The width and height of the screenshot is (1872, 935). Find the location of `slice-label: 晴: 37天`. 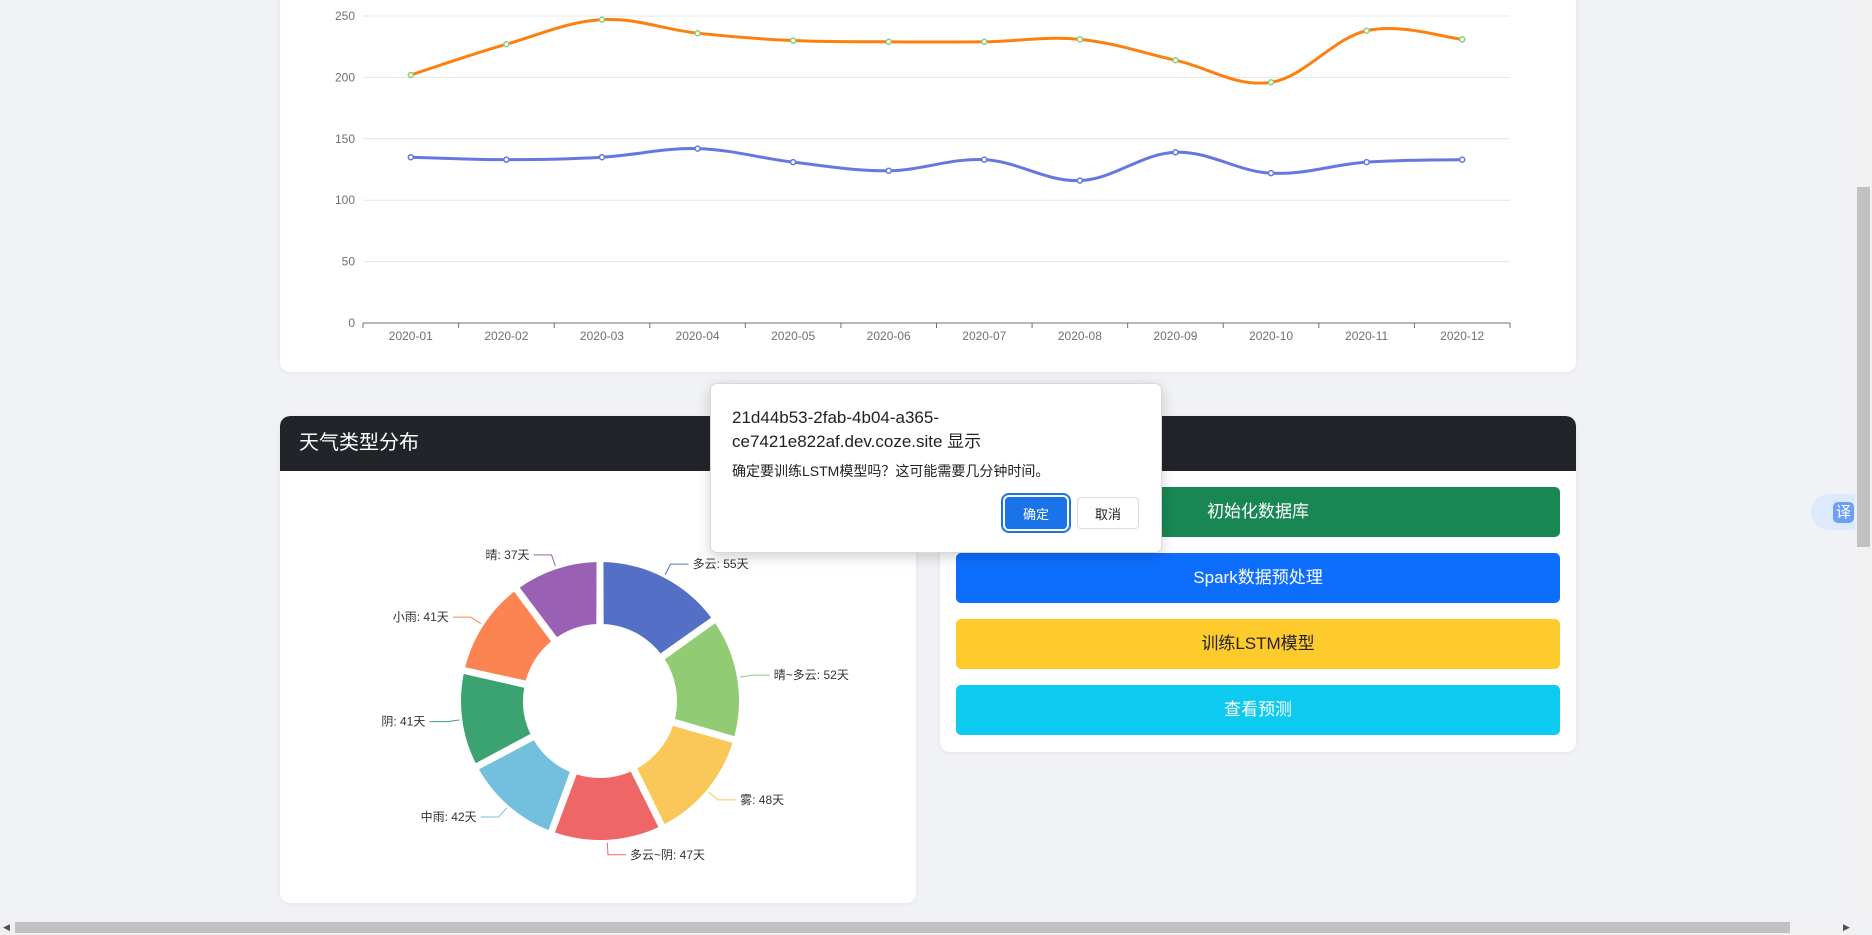

slice-label: 晴: 37天 is located at coordinates (507, 555).